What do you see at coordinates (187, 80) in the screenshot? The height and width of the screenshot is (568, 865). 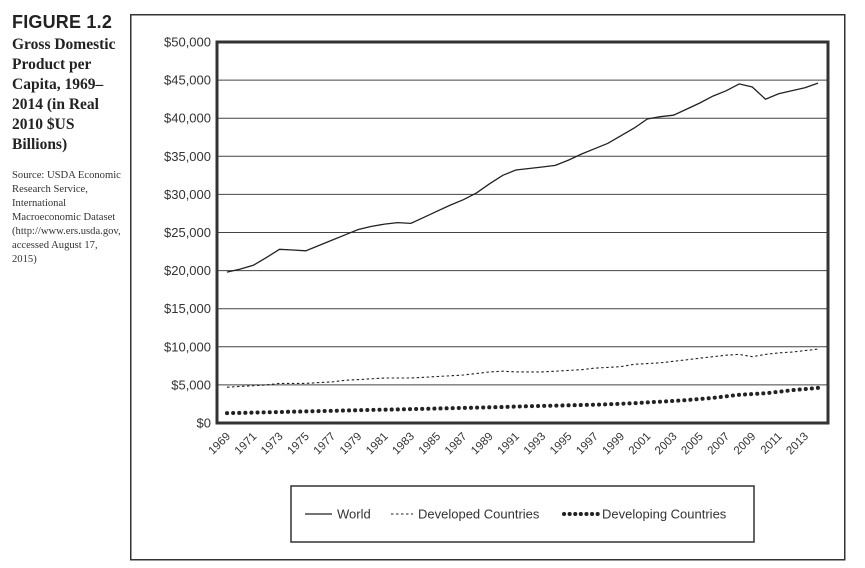 I see `y-tick-label: $45,000` at bounding box center [187, 80].